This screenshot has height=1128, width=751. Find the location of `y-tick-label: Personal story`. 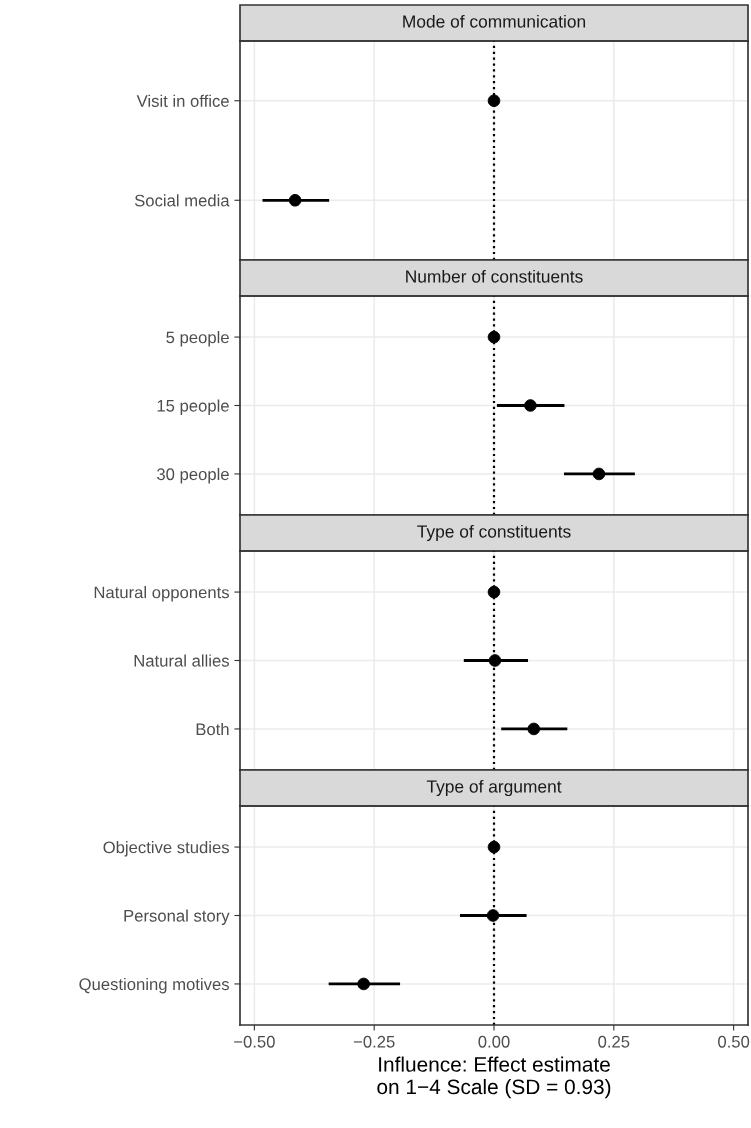

y-tick-label: Personal story is located at coordinates (177, 917).